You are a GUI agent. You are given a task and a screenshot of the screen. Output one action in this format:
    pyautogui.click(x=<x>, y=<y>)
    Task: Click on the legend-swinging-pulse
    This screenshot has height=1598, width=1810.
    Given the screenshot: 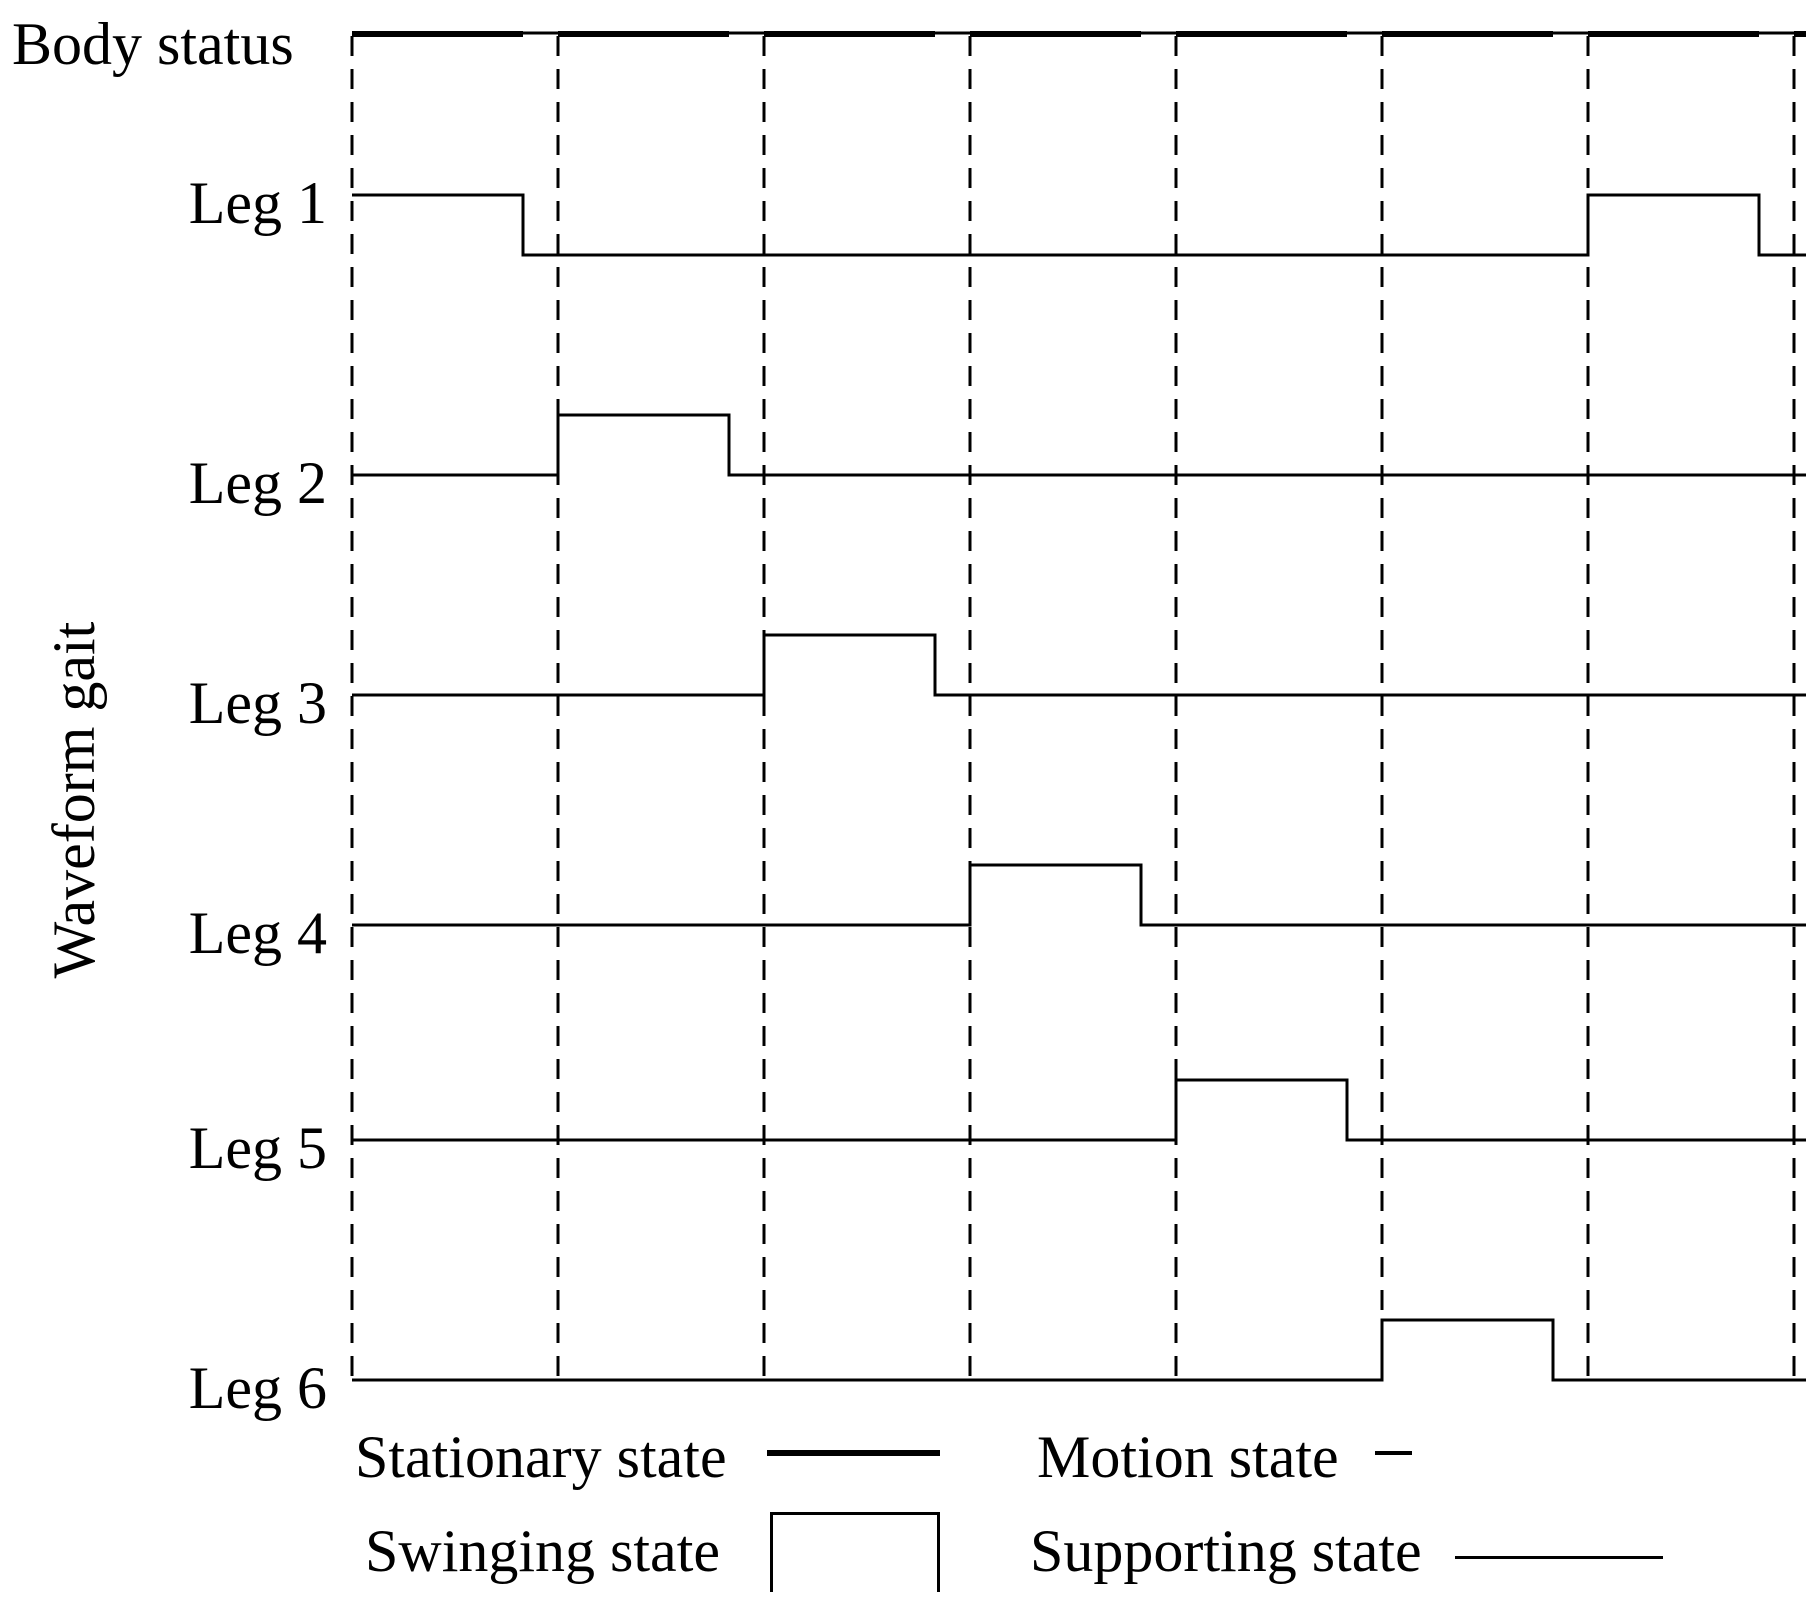 What is the action you would take?
    pyautogui.click(x=855, y=1552)
    